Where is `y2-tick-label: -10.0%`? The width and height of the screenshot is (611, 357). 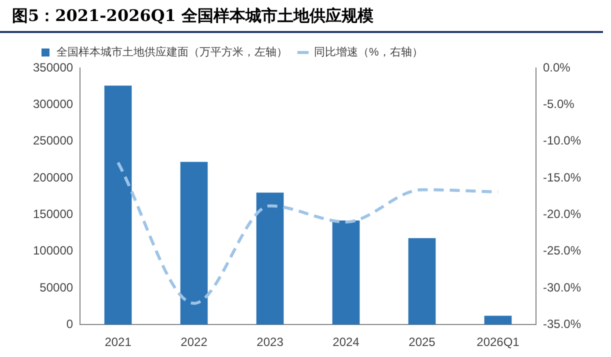 y2-tick-label: -10.0% is located at coordinates (562, 141).